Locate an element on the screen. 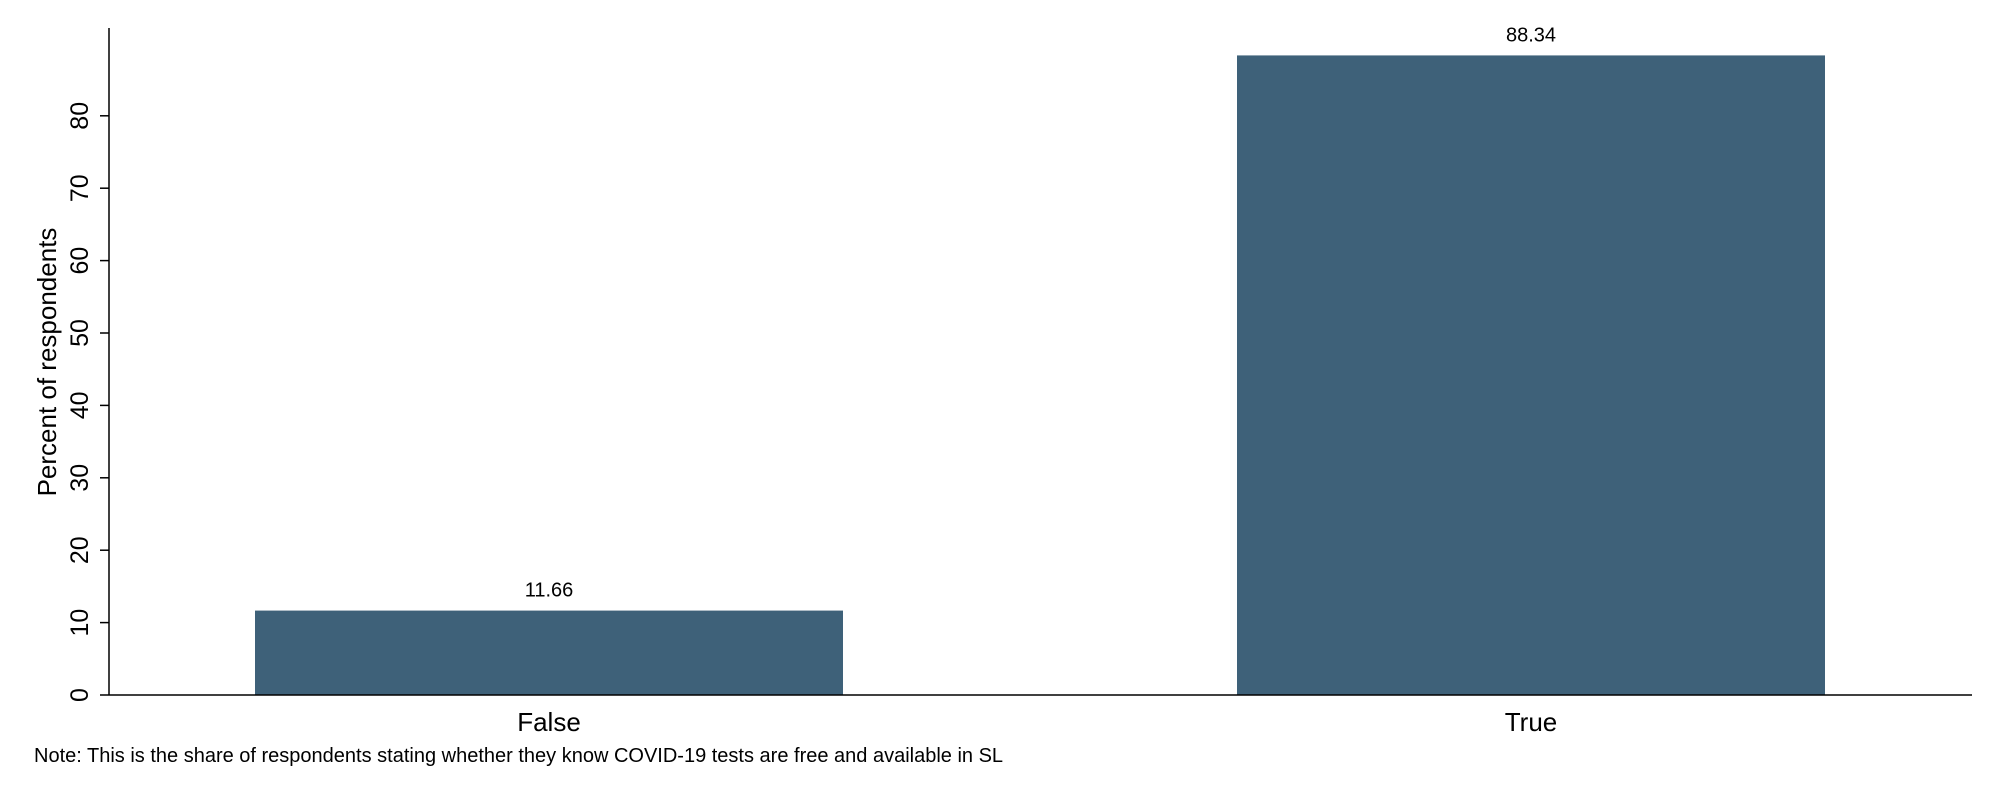  value-label-false: 11.66 is located at coordinates (549, 591).